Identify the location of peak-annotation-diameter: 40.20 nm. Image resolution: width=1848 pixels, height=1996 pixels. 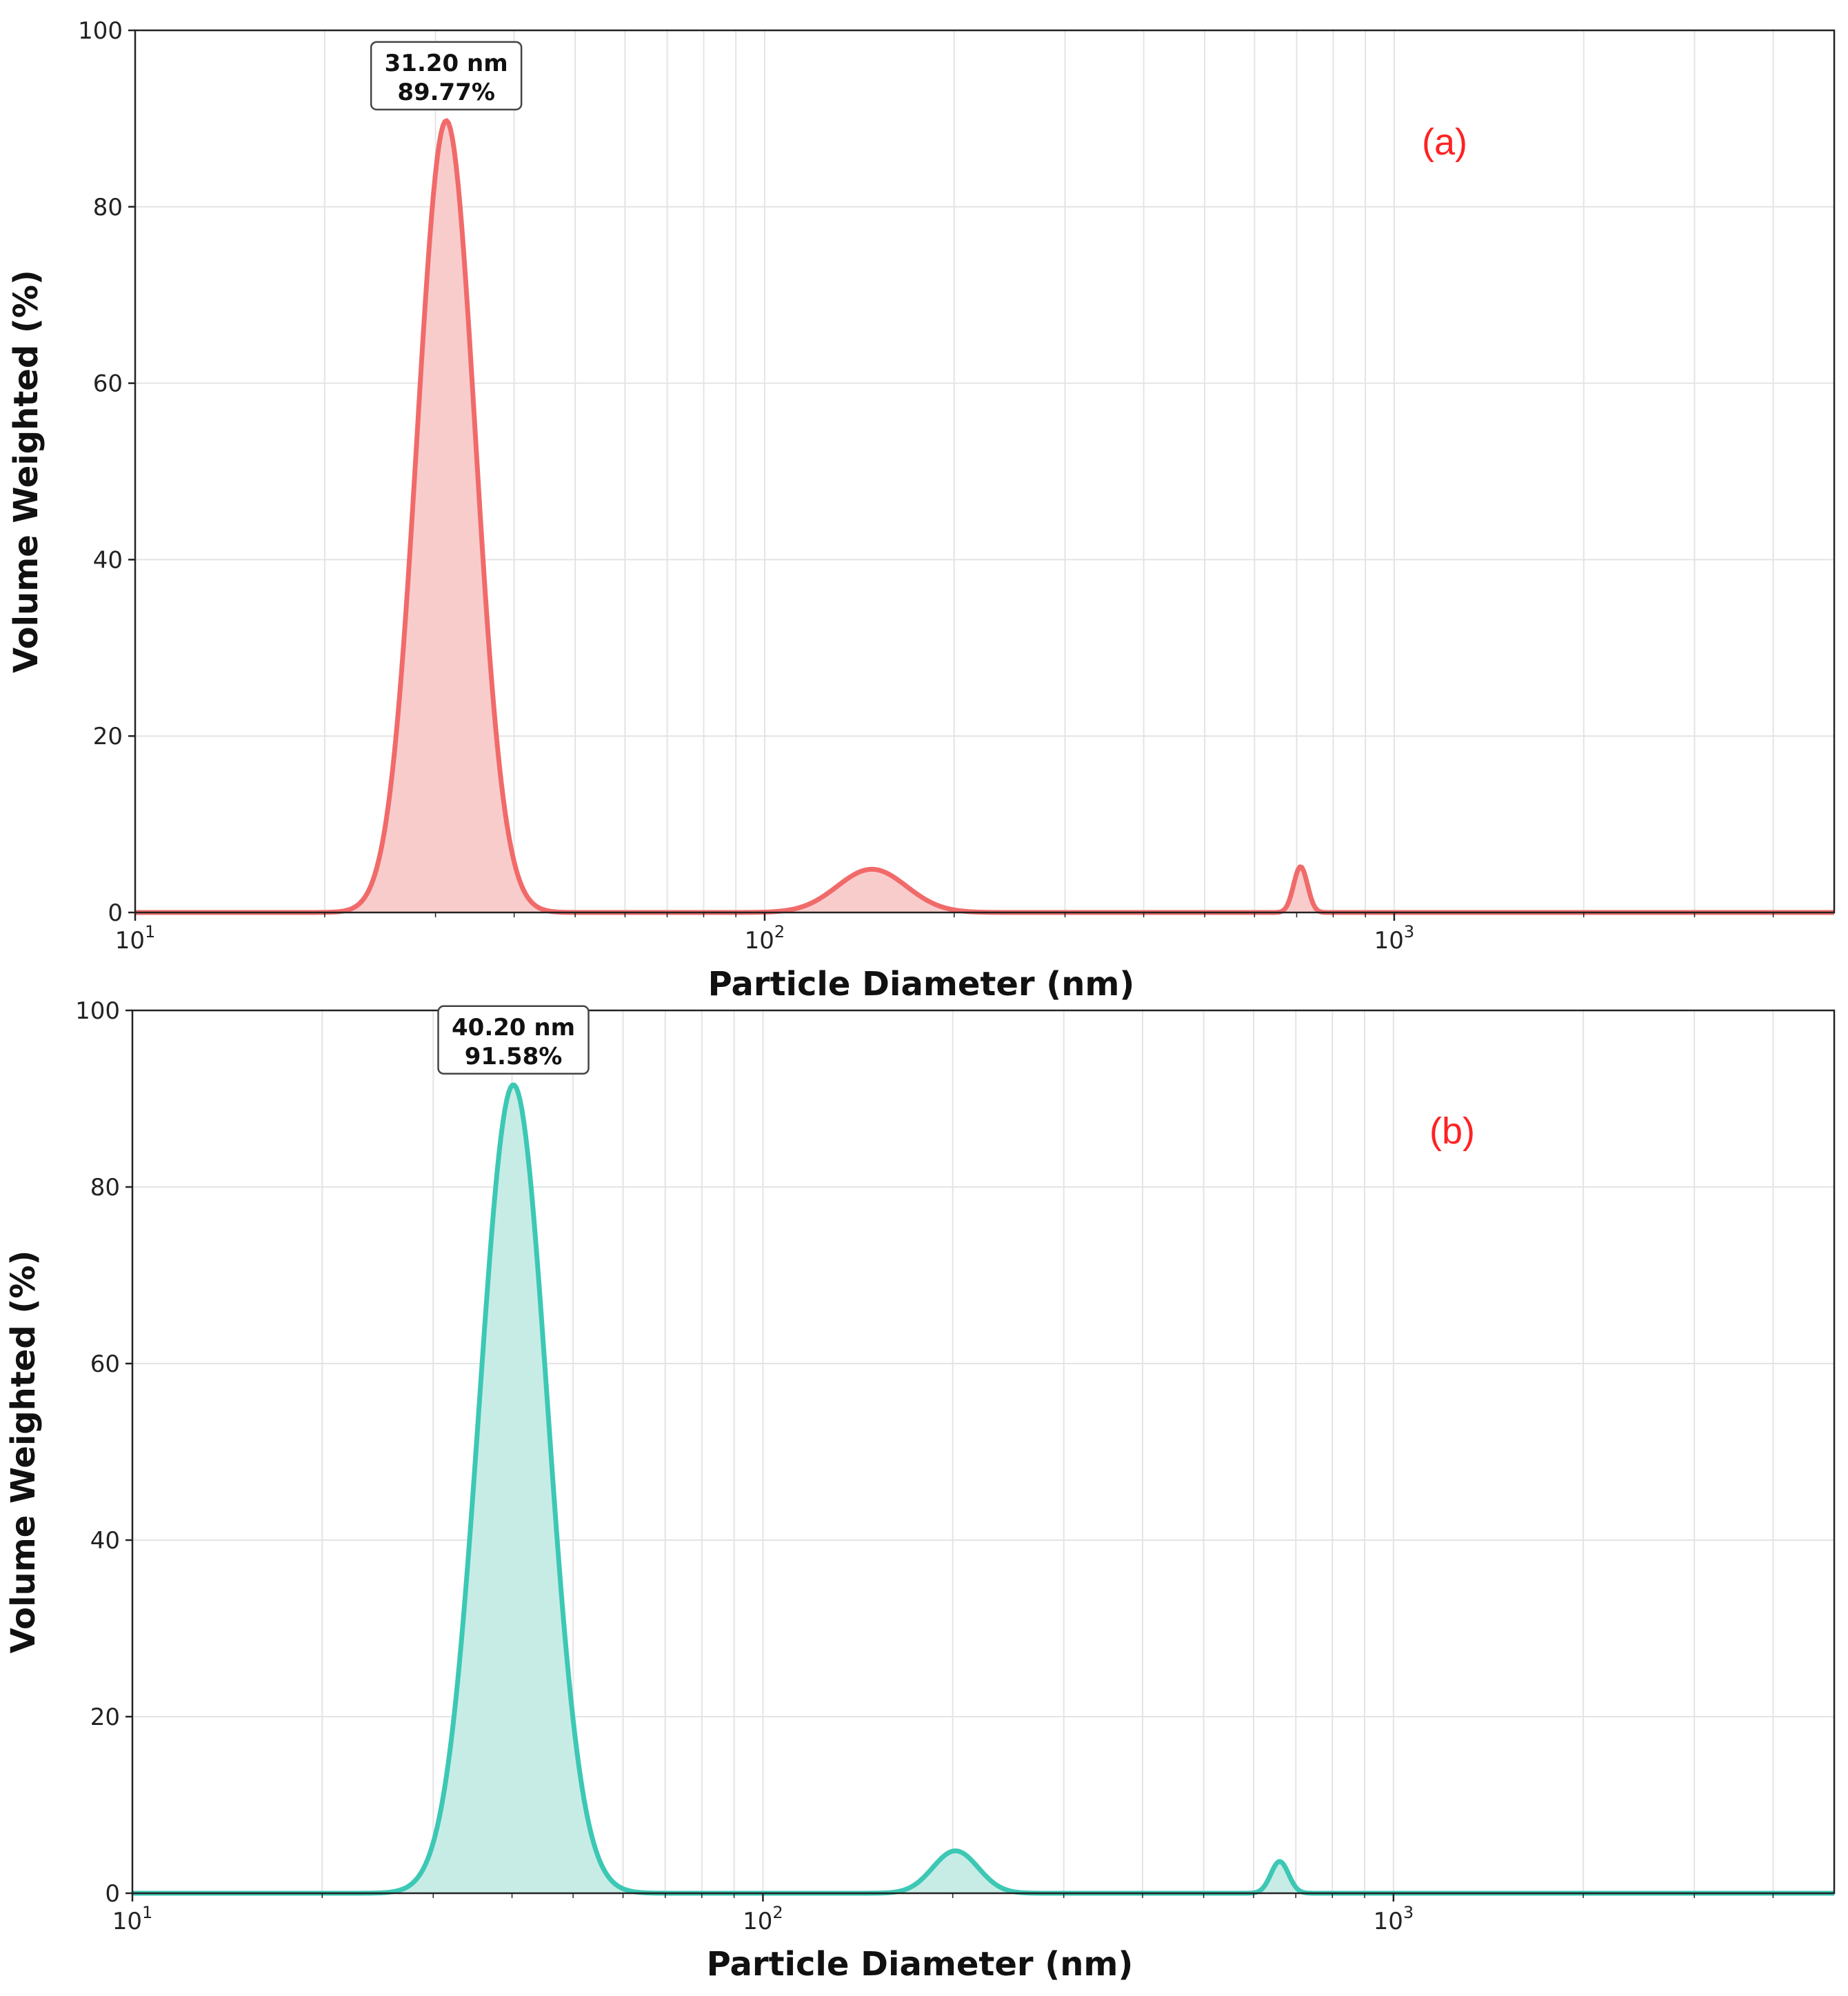
(513, 1027).